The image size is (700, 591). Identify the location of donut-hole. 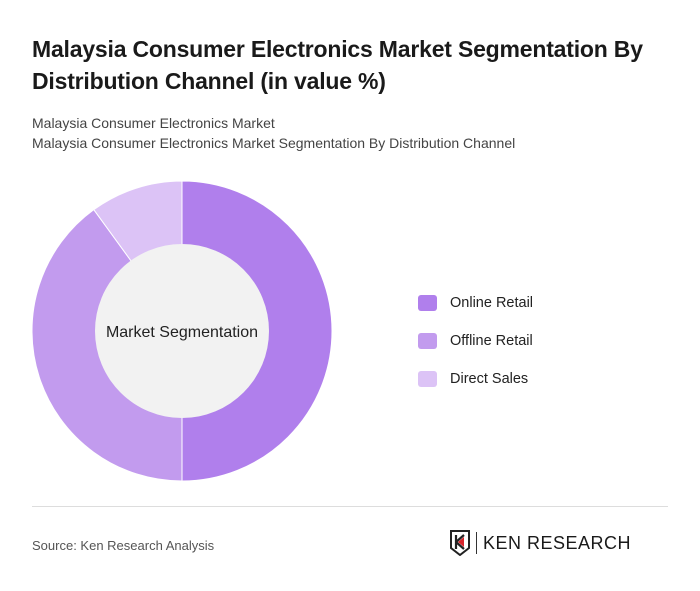
(182, 331).